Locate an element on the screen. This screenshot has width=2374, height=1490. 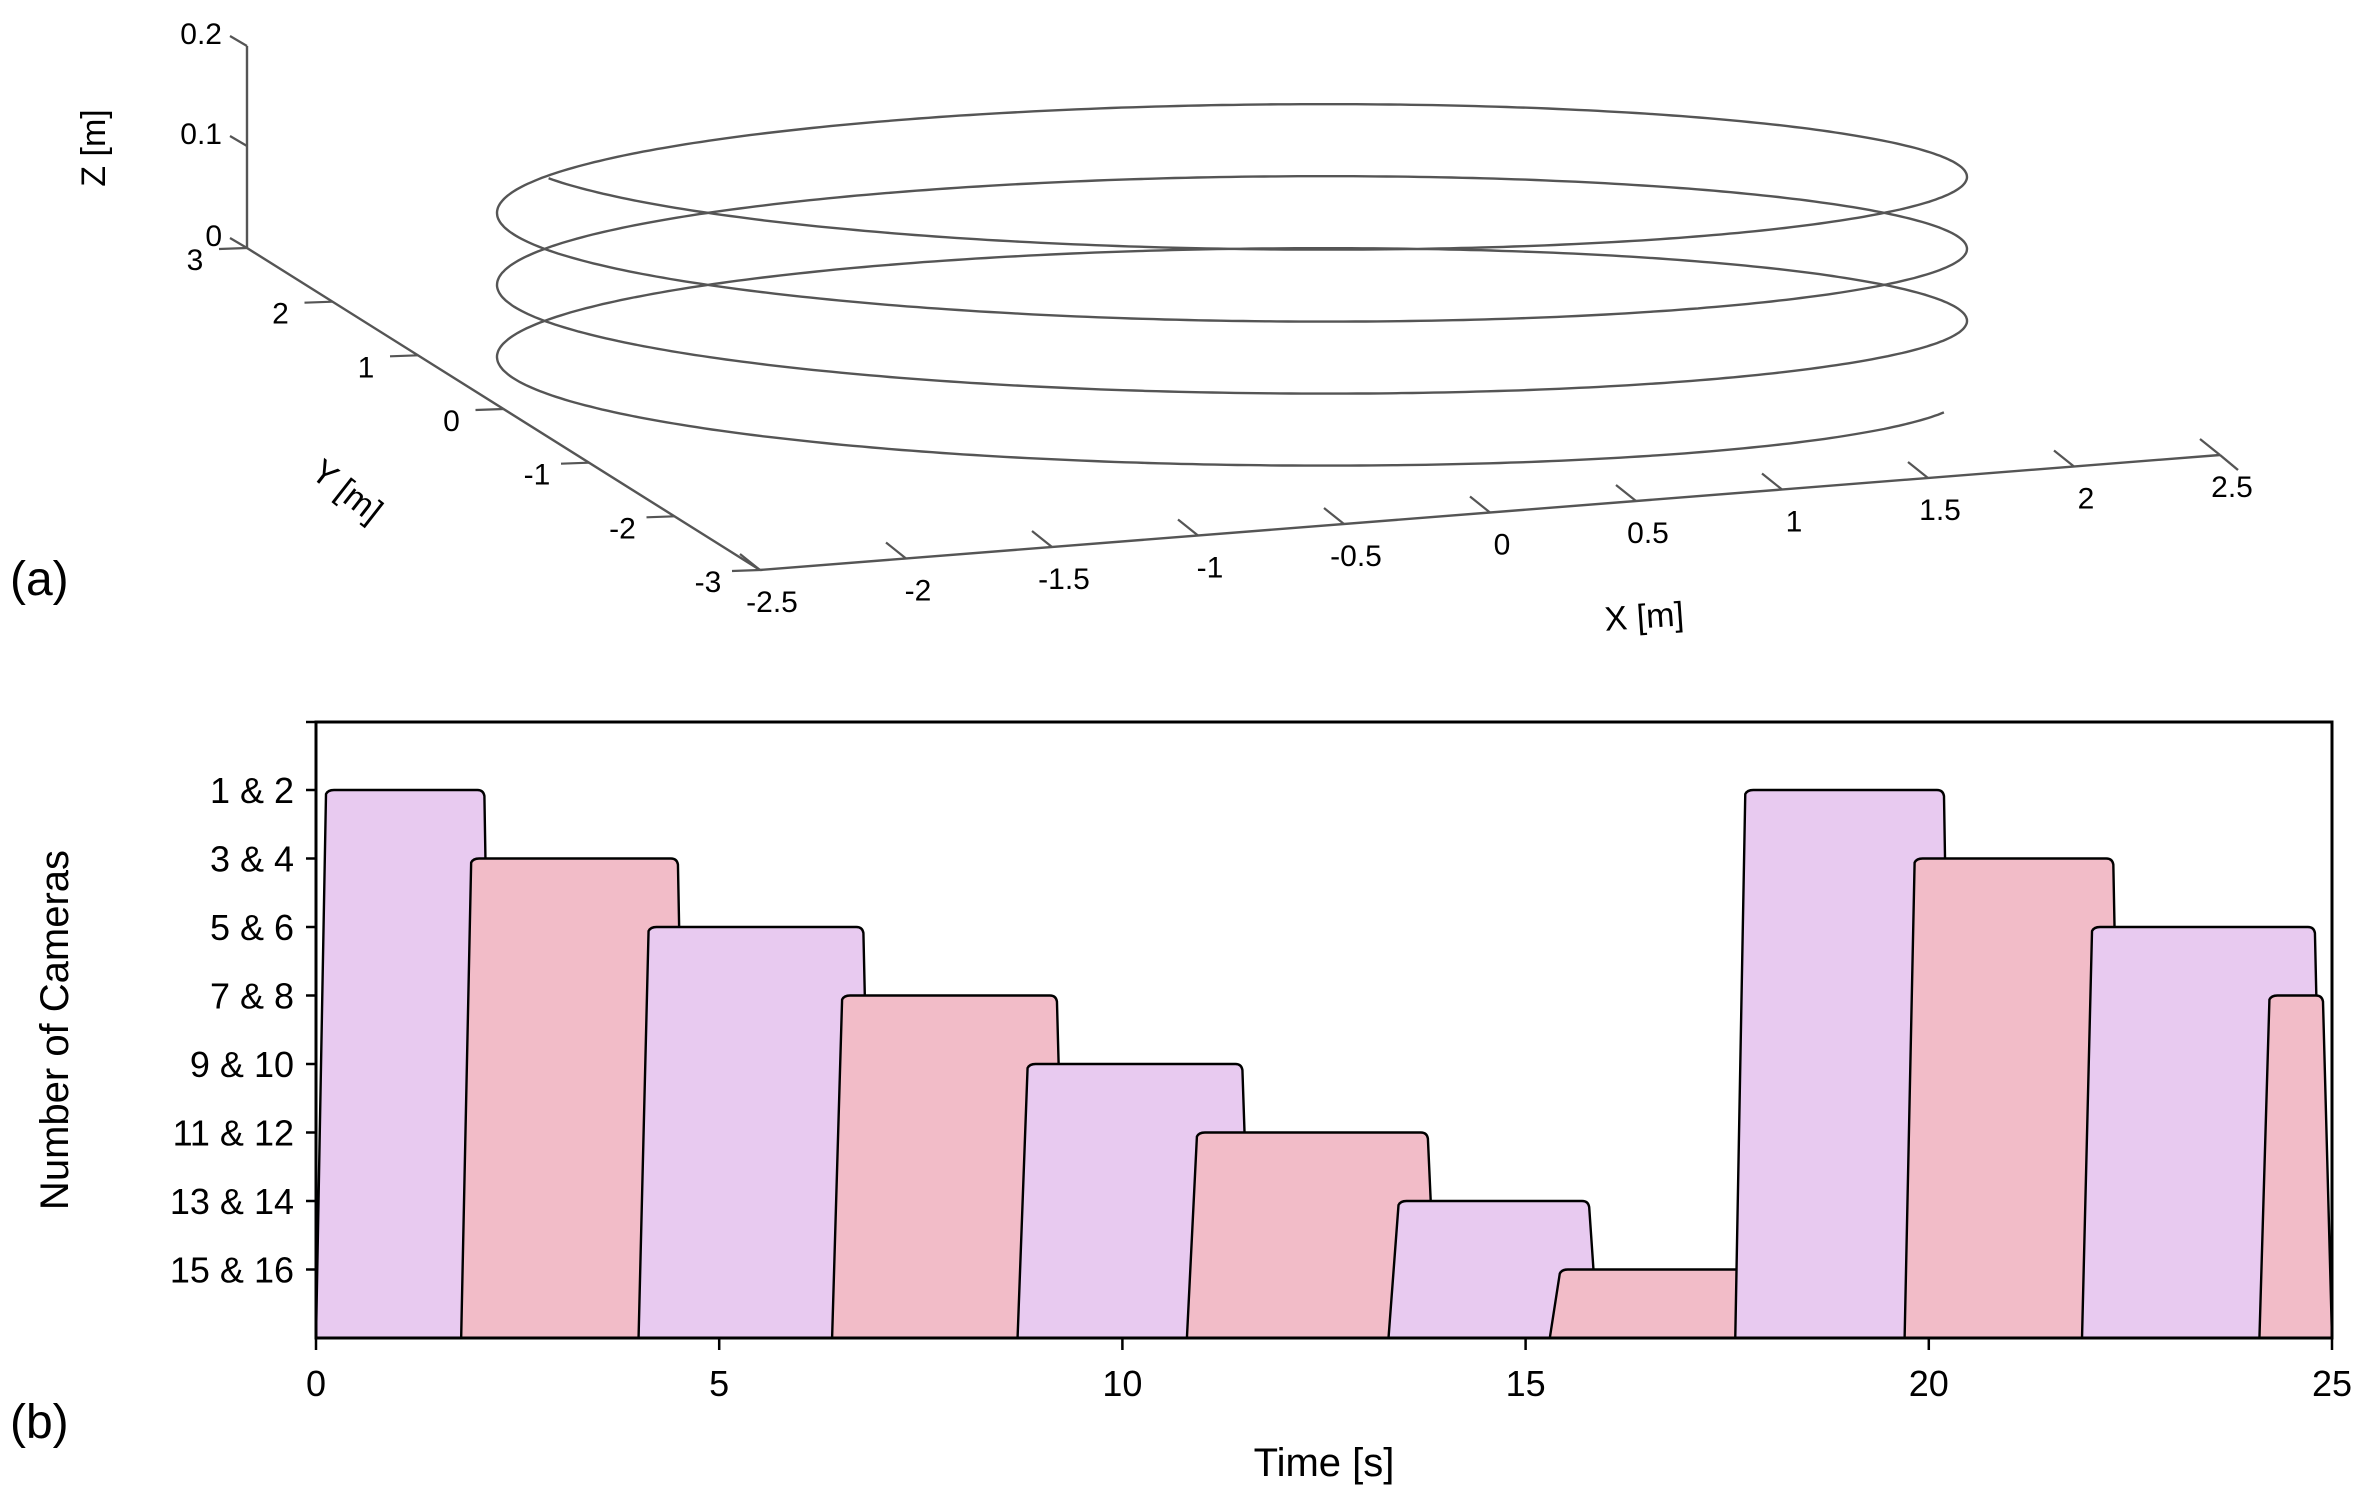
z-axis-ticks: 0.2 0.1 0 is located at coordinates (214, 135).